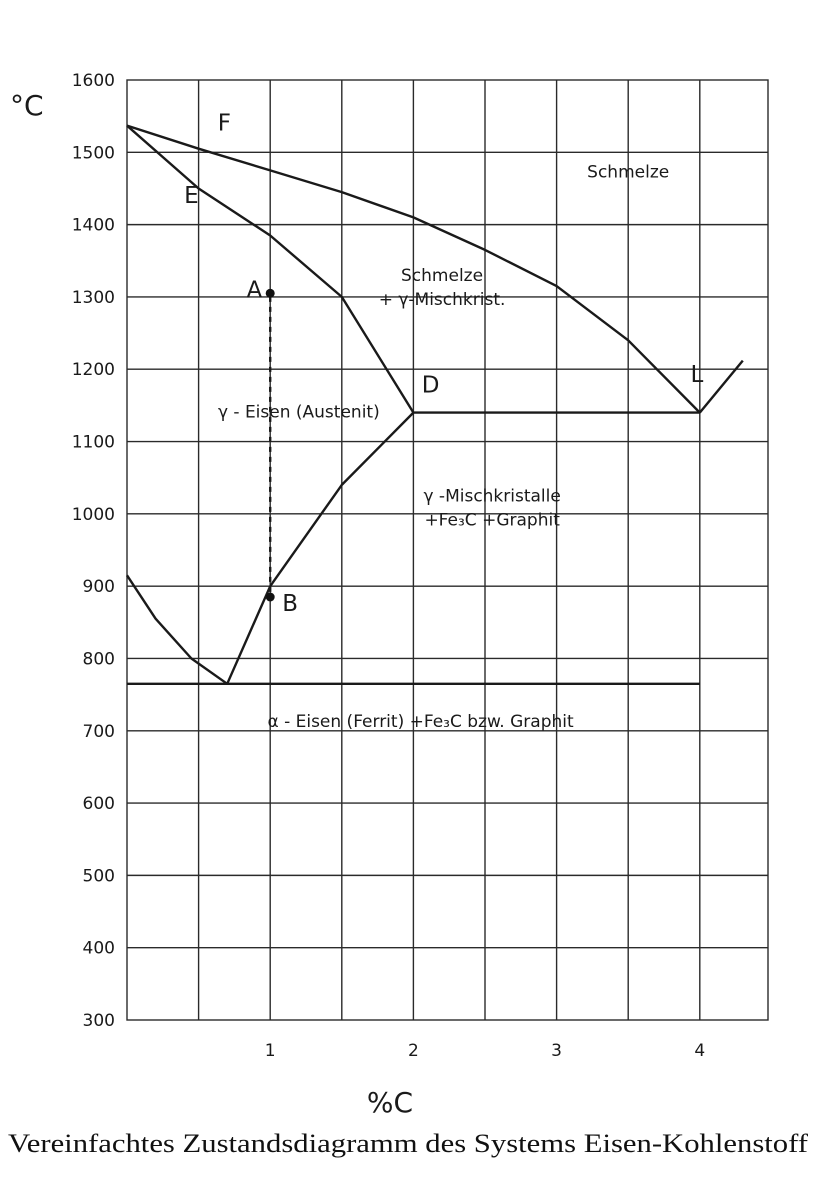 This screenshot has height=1200, width=816. I want to click on y-tick-label: 1600, so click(93, 81).